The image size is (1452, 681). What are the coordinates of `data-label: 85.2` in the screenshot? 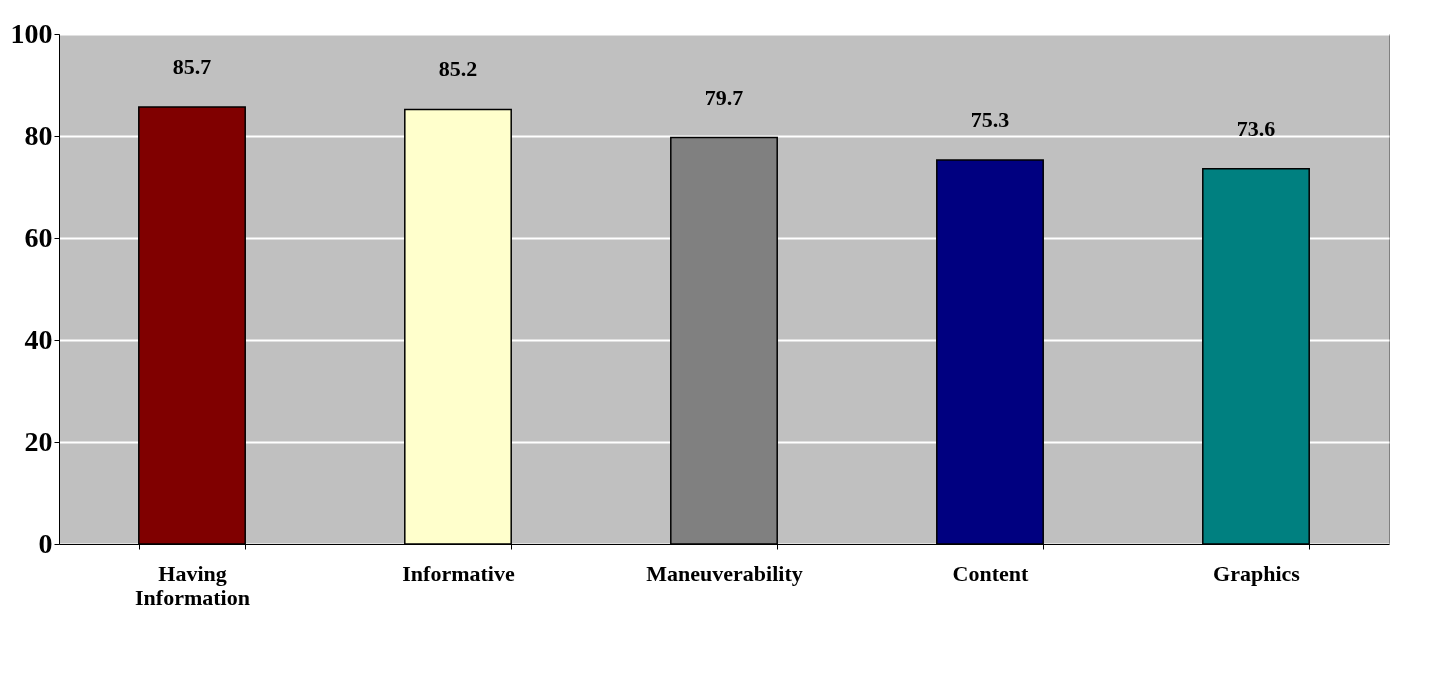 It's located at (458, 69).